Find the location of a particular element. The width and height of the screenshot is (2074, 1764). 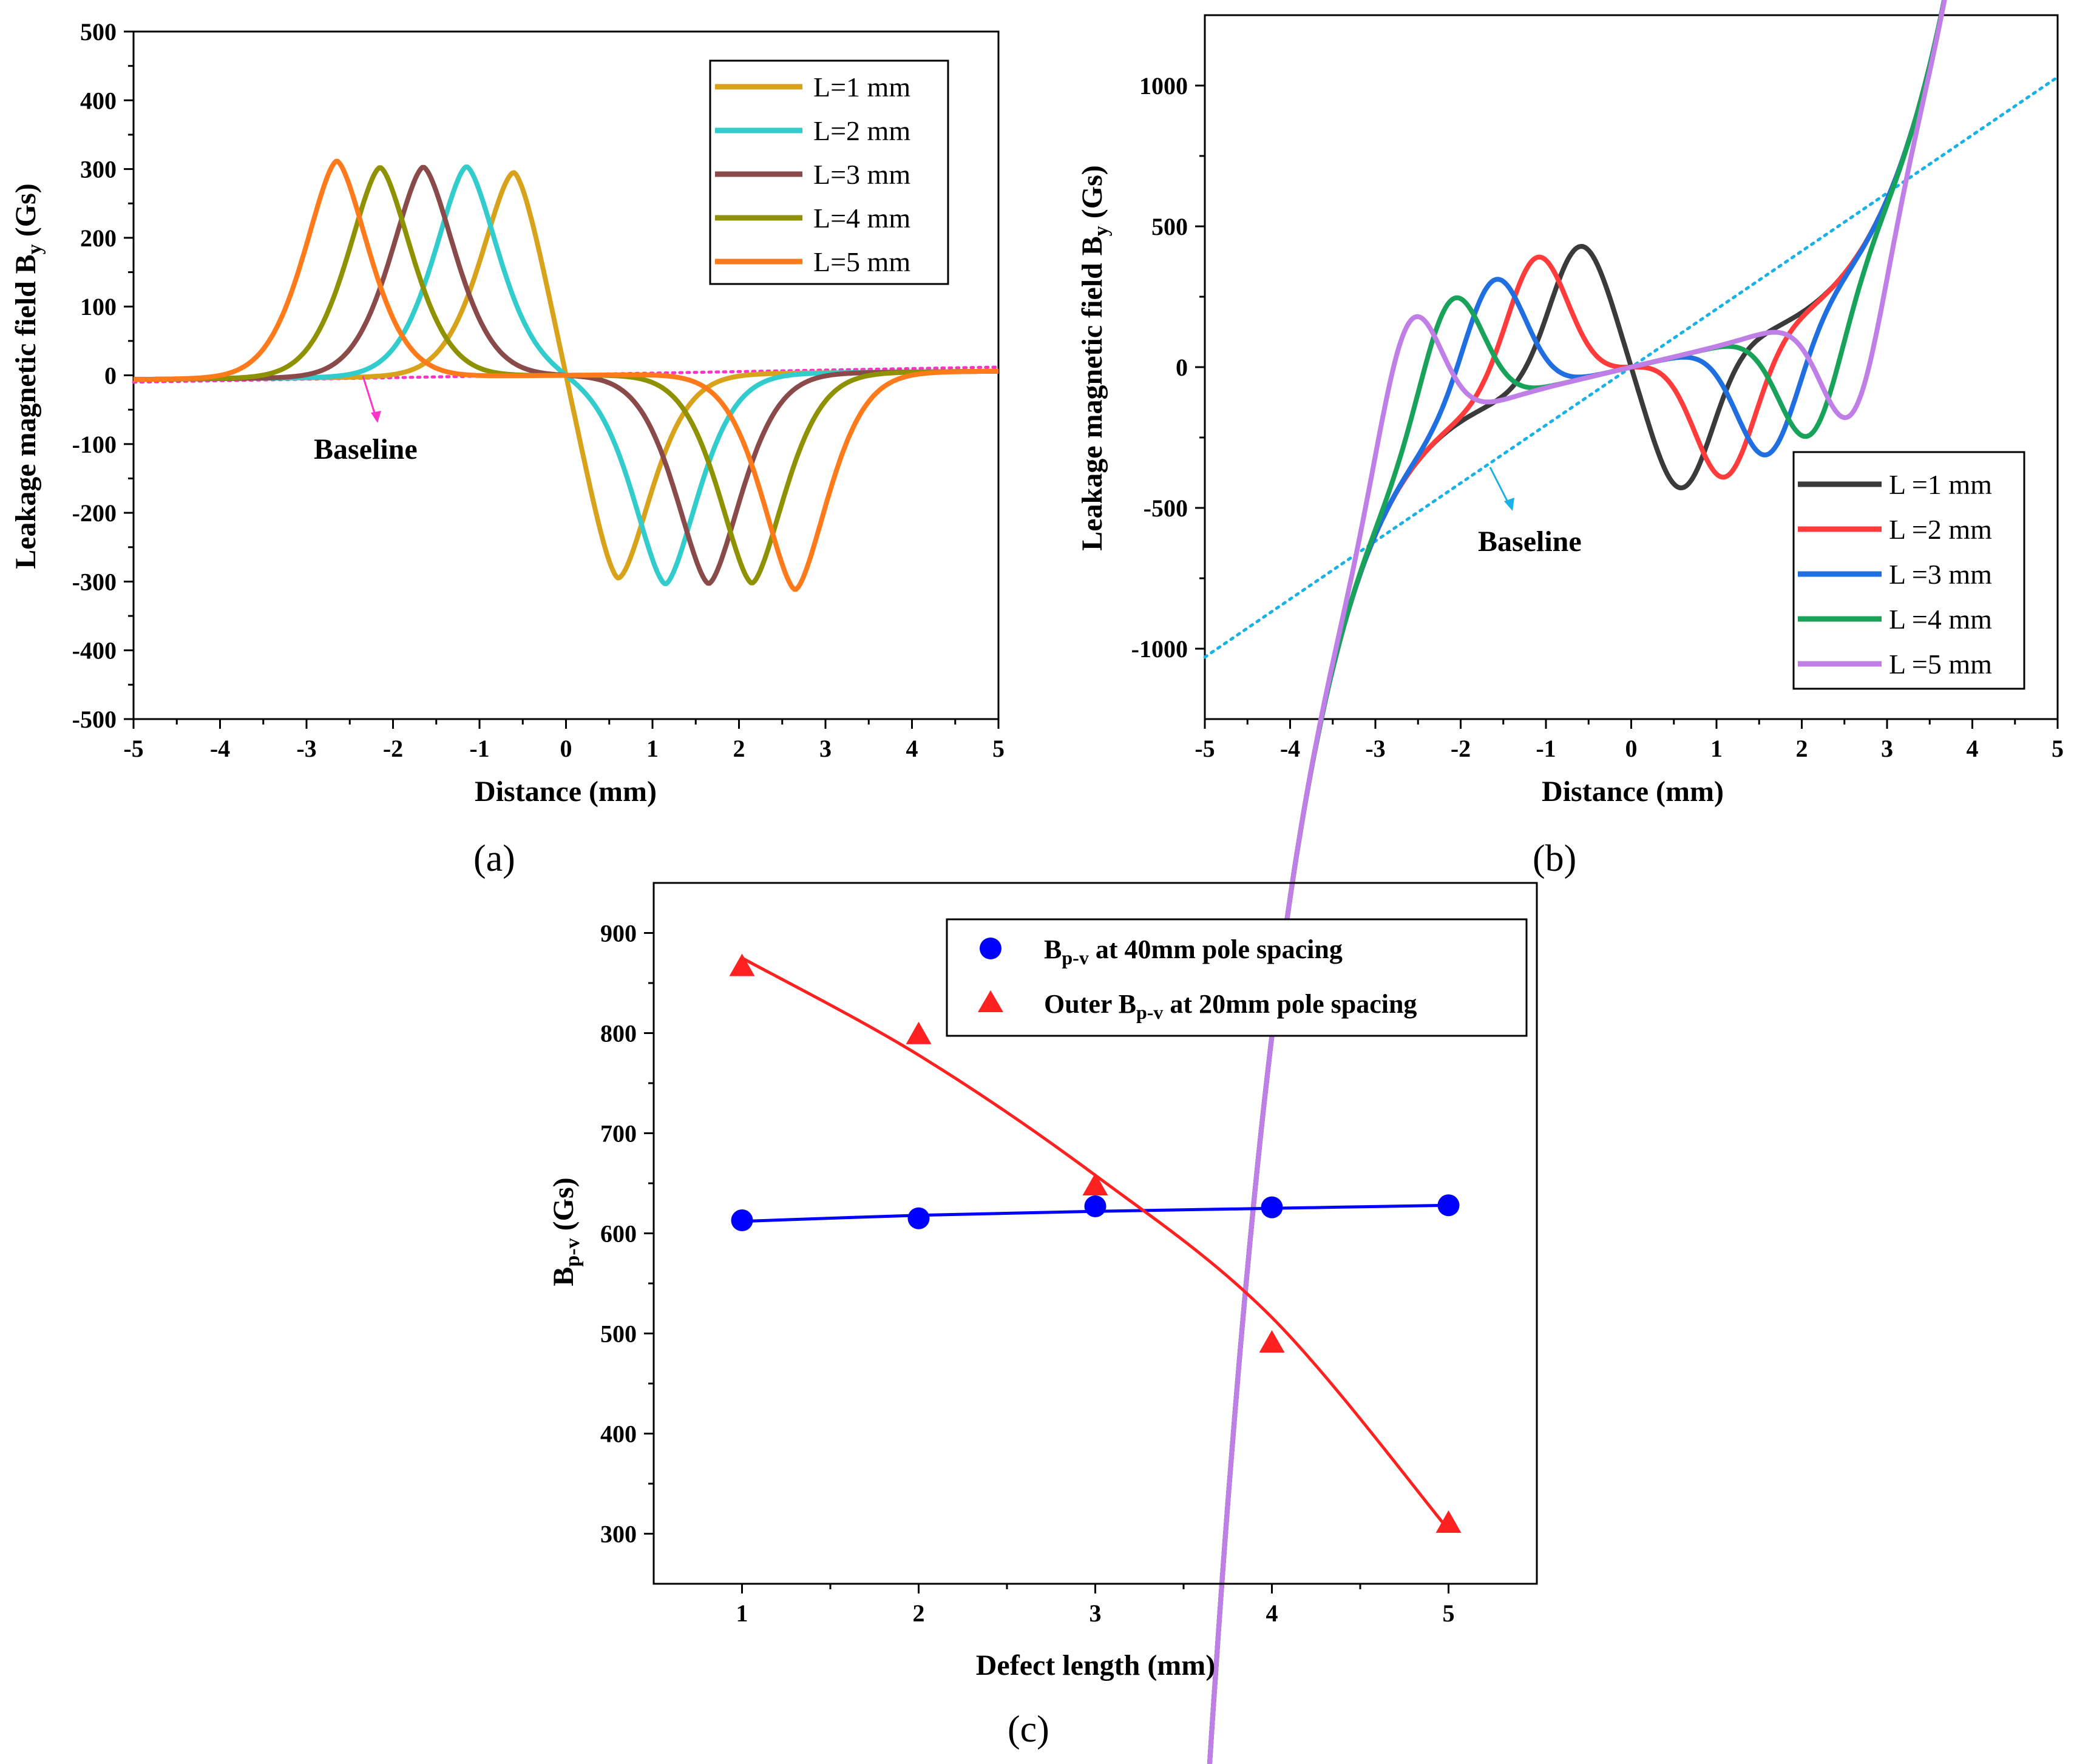

chart-c-legend-2-pre: Outer B is located at coordinates (1090, 1004).